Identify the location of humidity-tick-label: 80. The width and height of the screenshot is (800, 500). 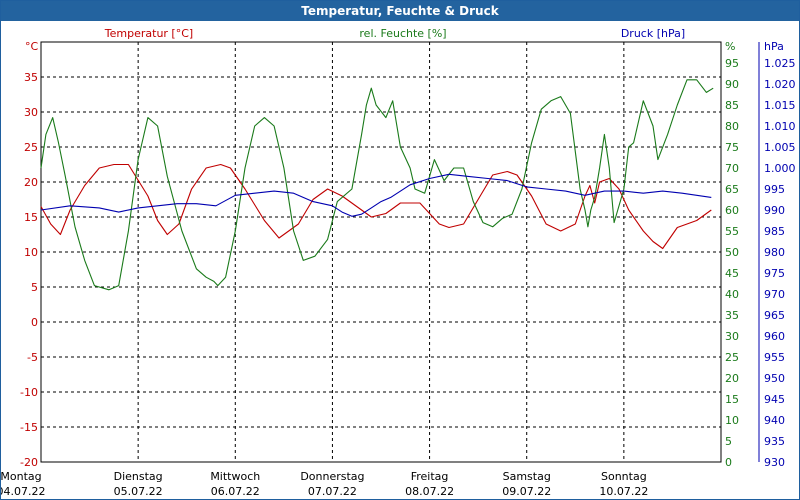
(732, 126).